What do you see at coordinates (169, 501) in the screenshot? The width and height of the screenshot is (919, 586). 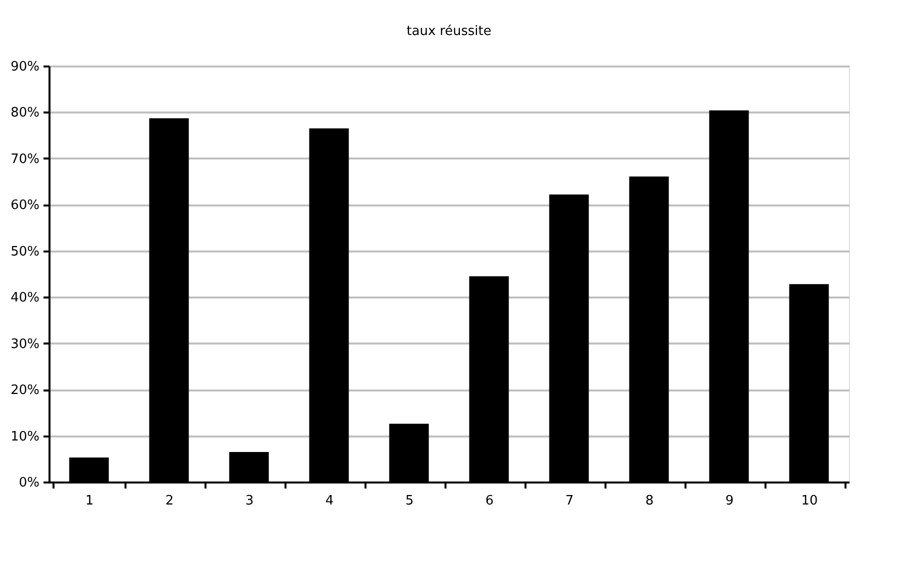 I see `x-tick-label: 2` at bounding box center [169, 501].